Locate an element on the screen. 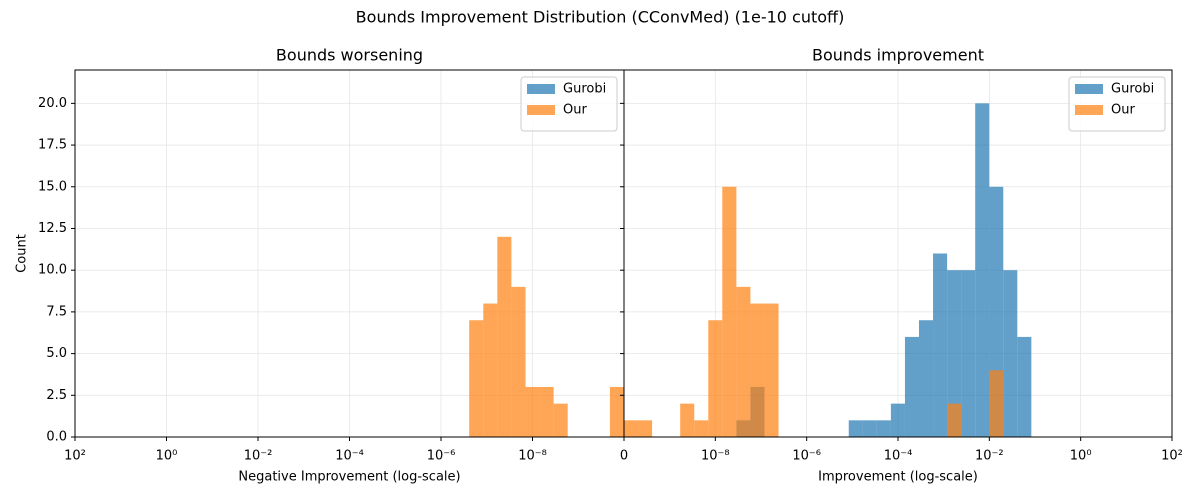  y-tick-label: 5.0 is located at coordinates (56, 353).